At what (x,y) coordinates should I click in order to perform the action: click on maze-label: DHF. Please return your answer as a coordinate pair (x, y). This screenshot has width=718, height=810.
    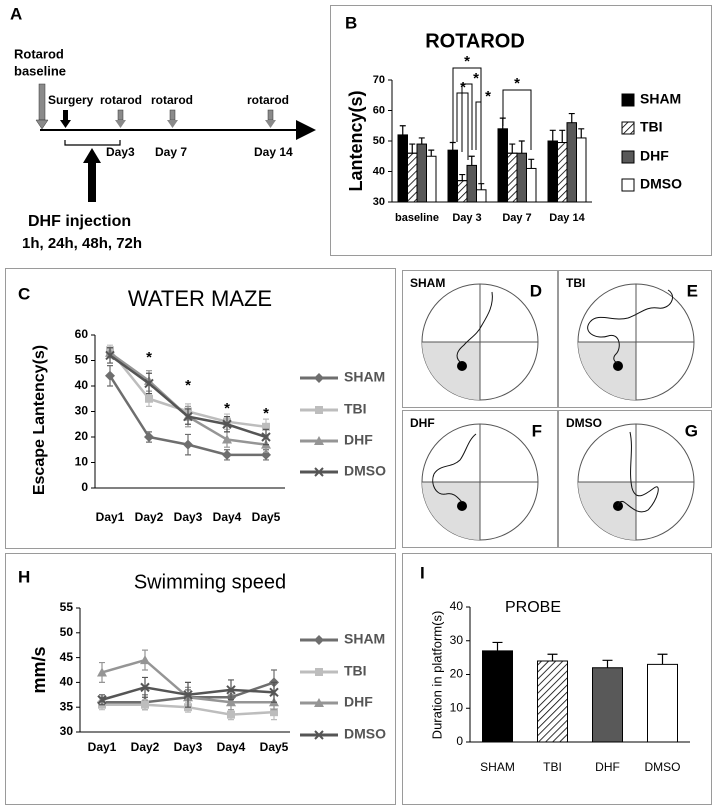
    Looking at the image, I should click on (422, 423).